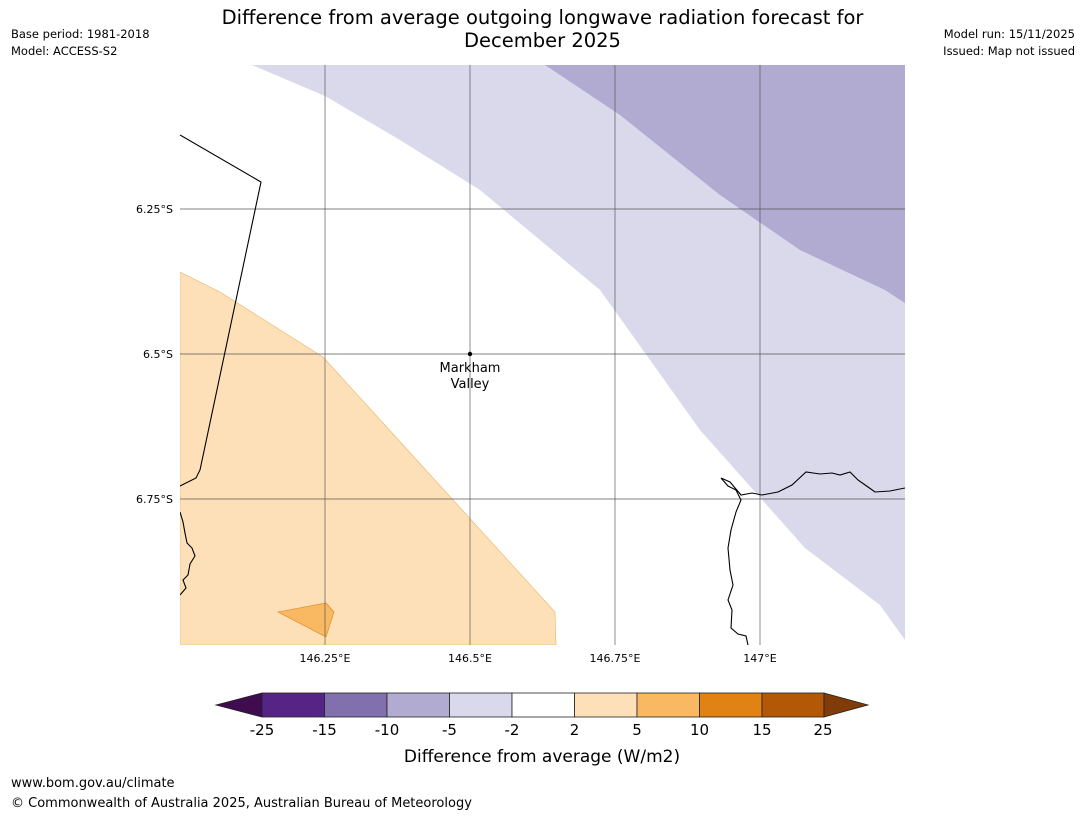 The height and width of the screenshot is (816, 1085). What do you see at coordinates (761, 730) in the screenshot?
I see `colorbar-tick-label: 15` at bounding box center [761, 730].